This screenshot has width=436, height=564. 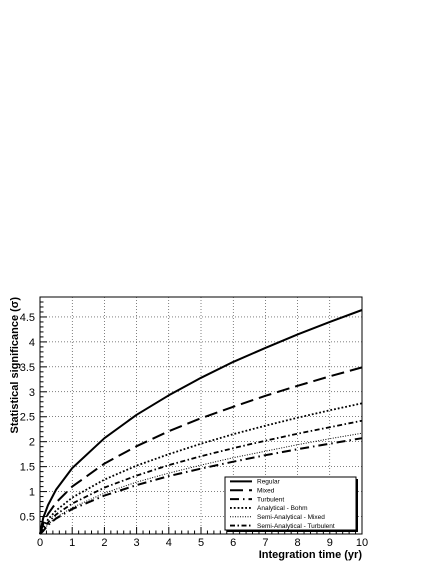 I want to click on y-tick-label: 1.5, so click(x=27, y=468).